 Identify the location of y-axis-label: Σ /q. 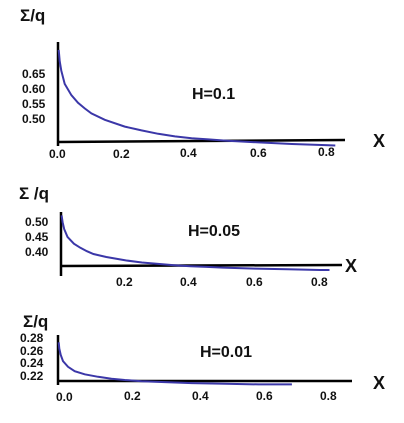
(34, 193).